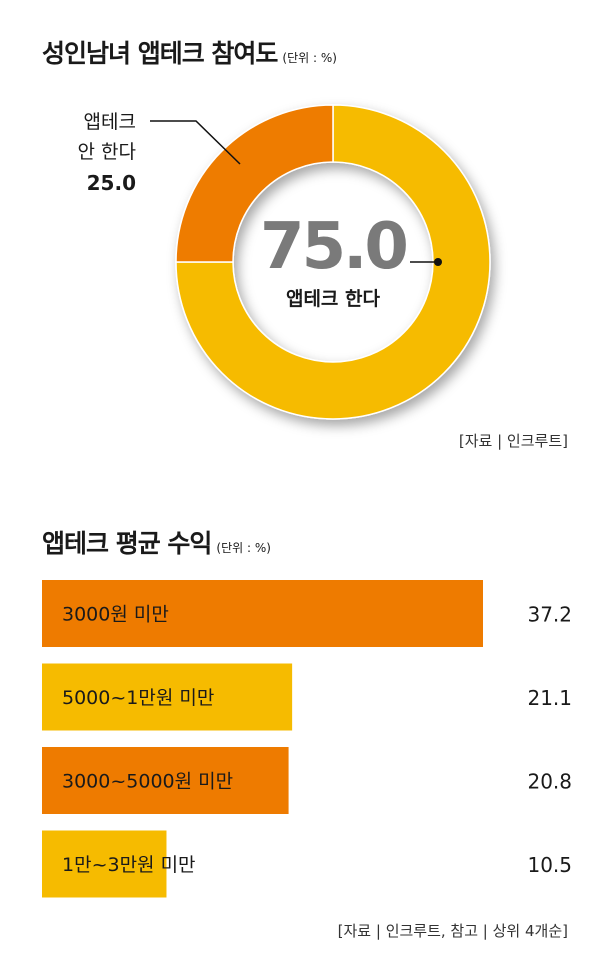  Describe the element at coordinates (362, 299) in the screenshot. I see `main-slice-label-word2: 한다` at that location.